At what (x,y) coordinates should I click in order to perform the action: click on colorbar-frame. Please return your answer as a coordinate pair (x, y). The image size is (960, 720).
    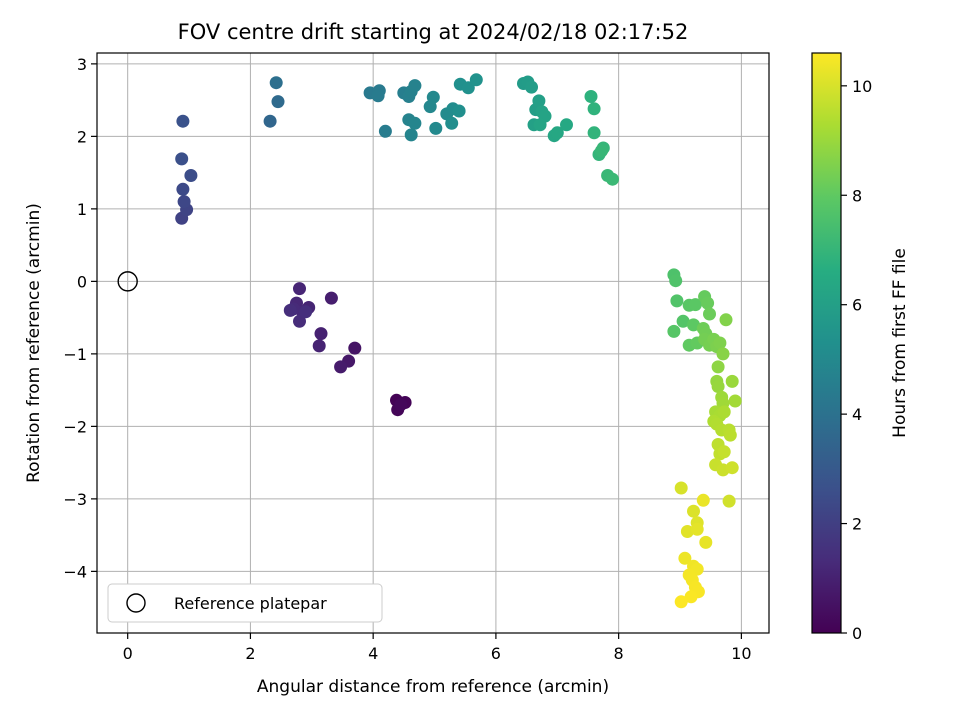
    Looking at the image, I should click on (826, 343).